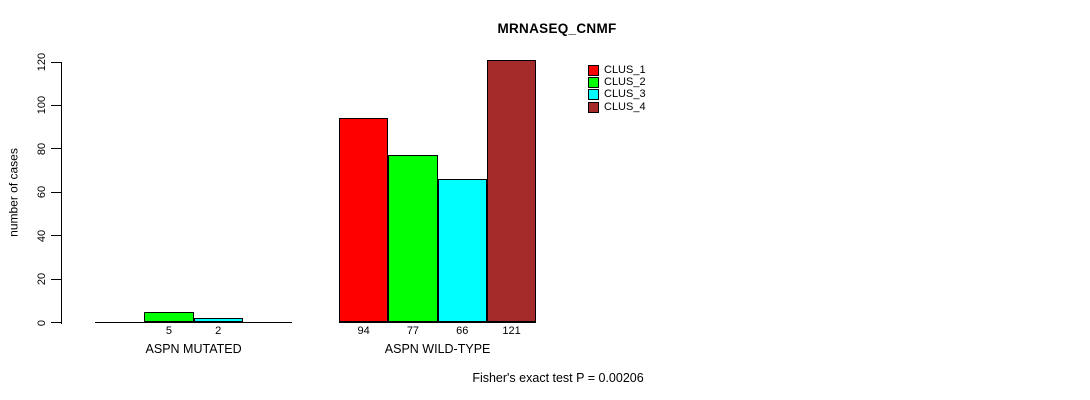 Image resolution: width=1090 pixels, height=400 pixels. What do you see at coordinates (169, 317) in the screenshot?
I see `bar-clus_2-mutated` at bounding box center [169, 317].